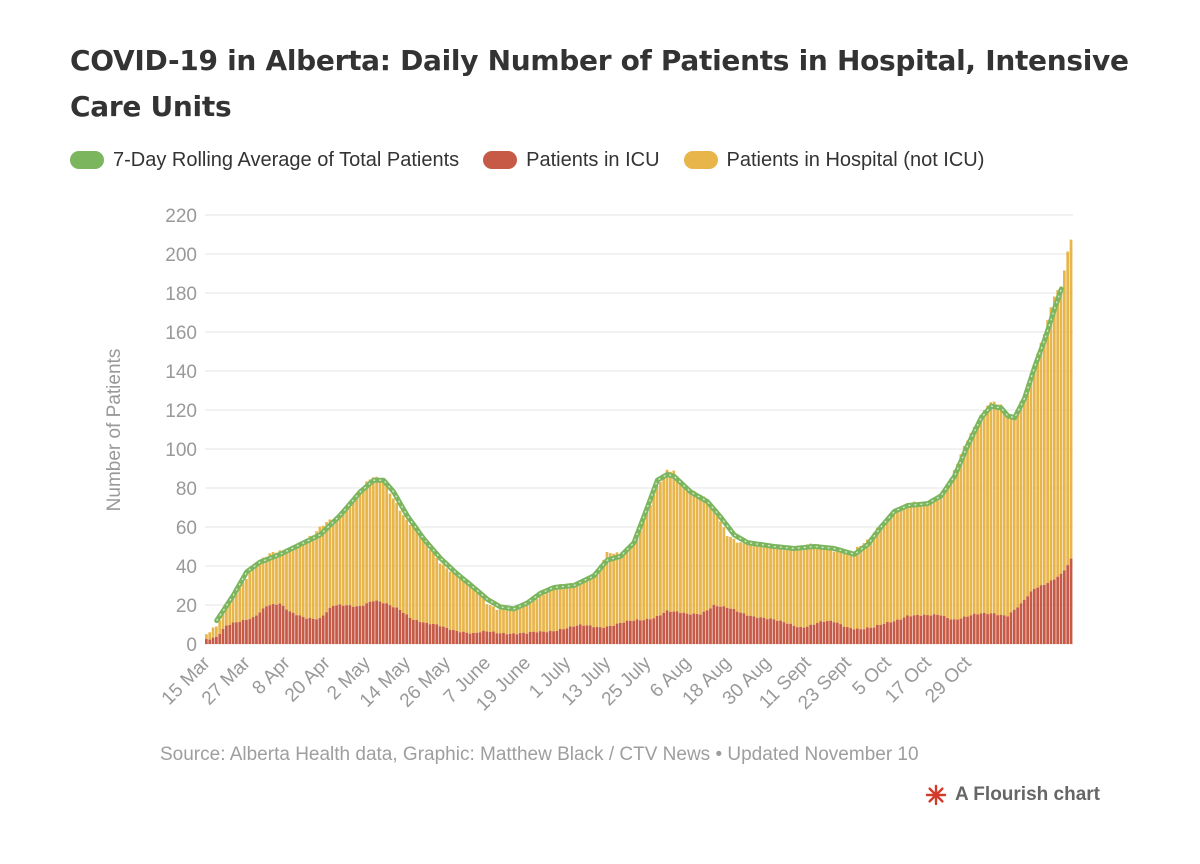 The width and height of the screenshot is (1200, 864). I want to click on legend-label-icu: Patients in ICU, so click(593, 159).